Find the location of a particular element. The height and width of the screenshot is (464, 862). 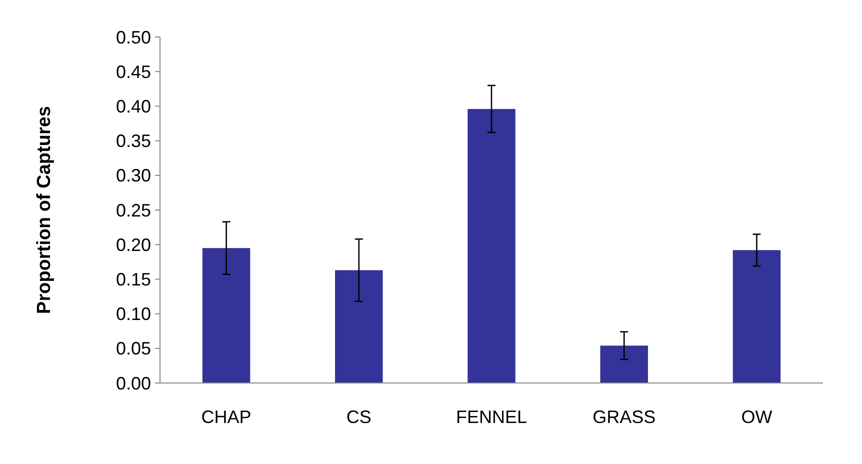

y-tick-label: 0.20 is located at coordinates (133, 244).